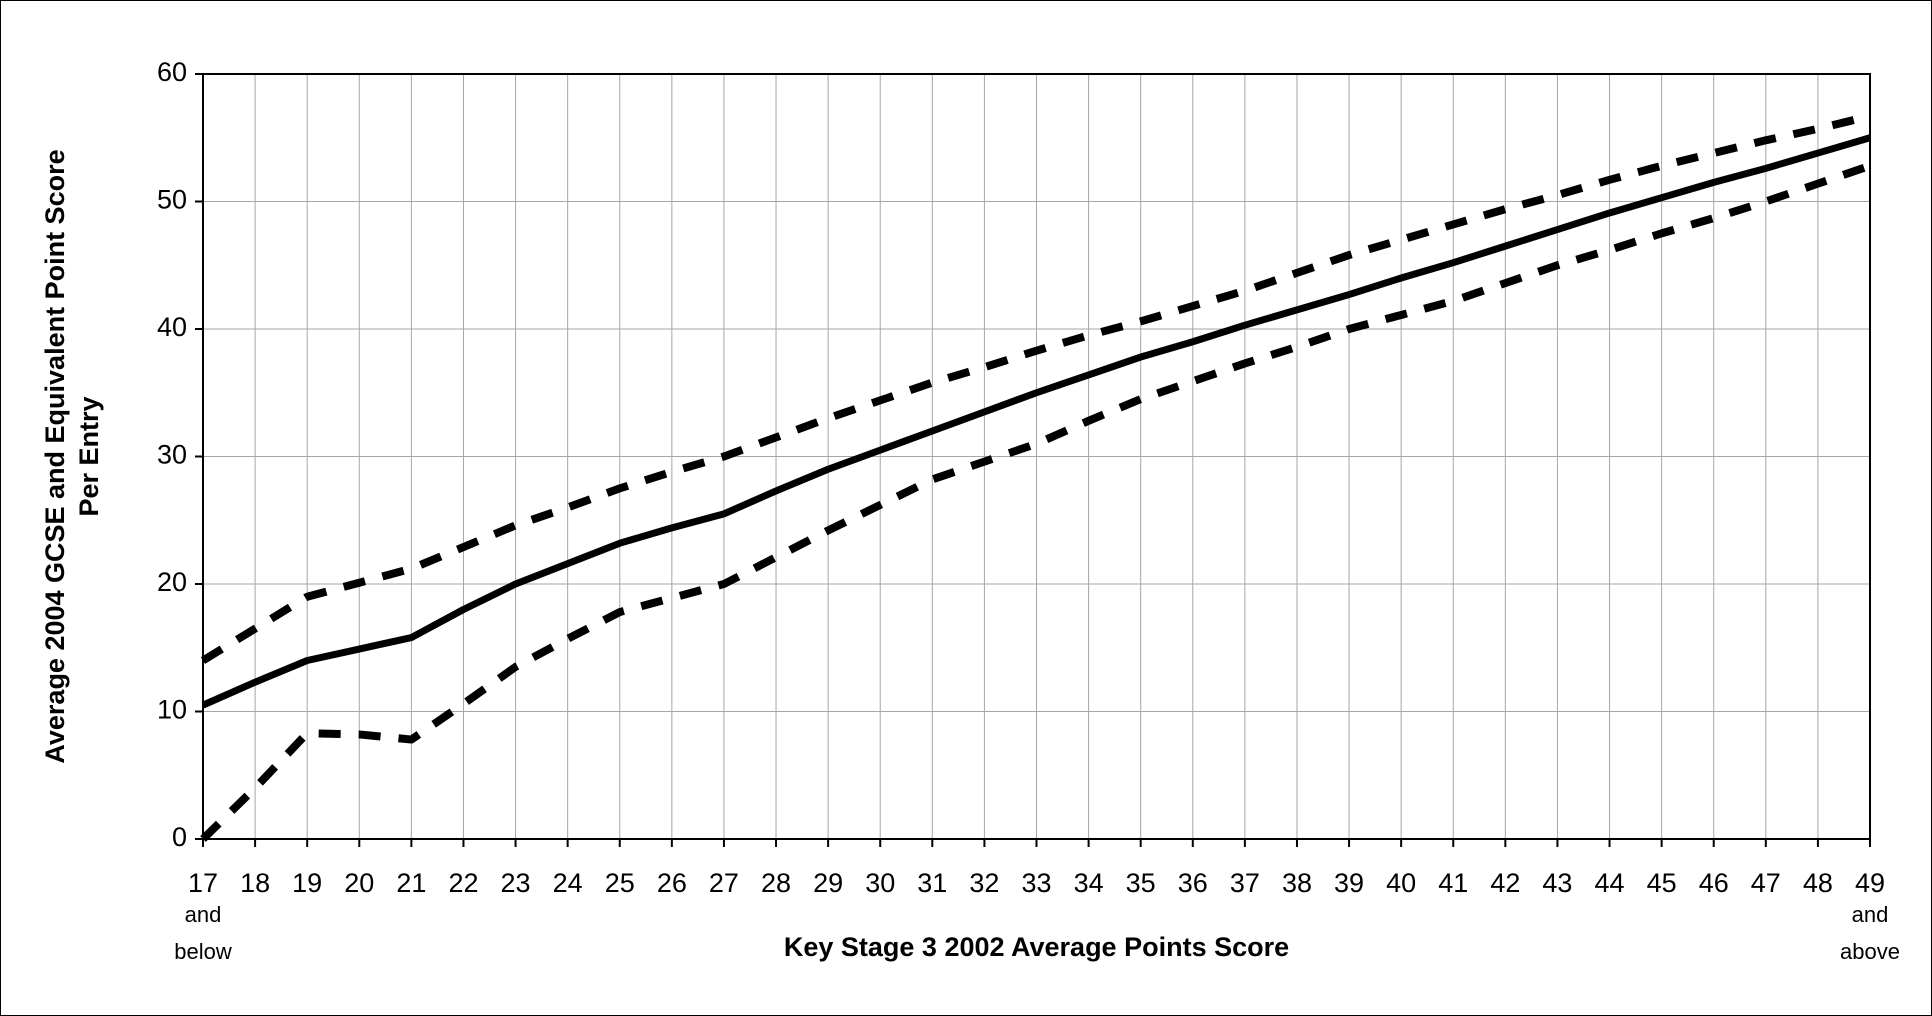 This screenshot has width=1932, height=1016. I want to click on x-tick-label: 39, so click(1349, 883).